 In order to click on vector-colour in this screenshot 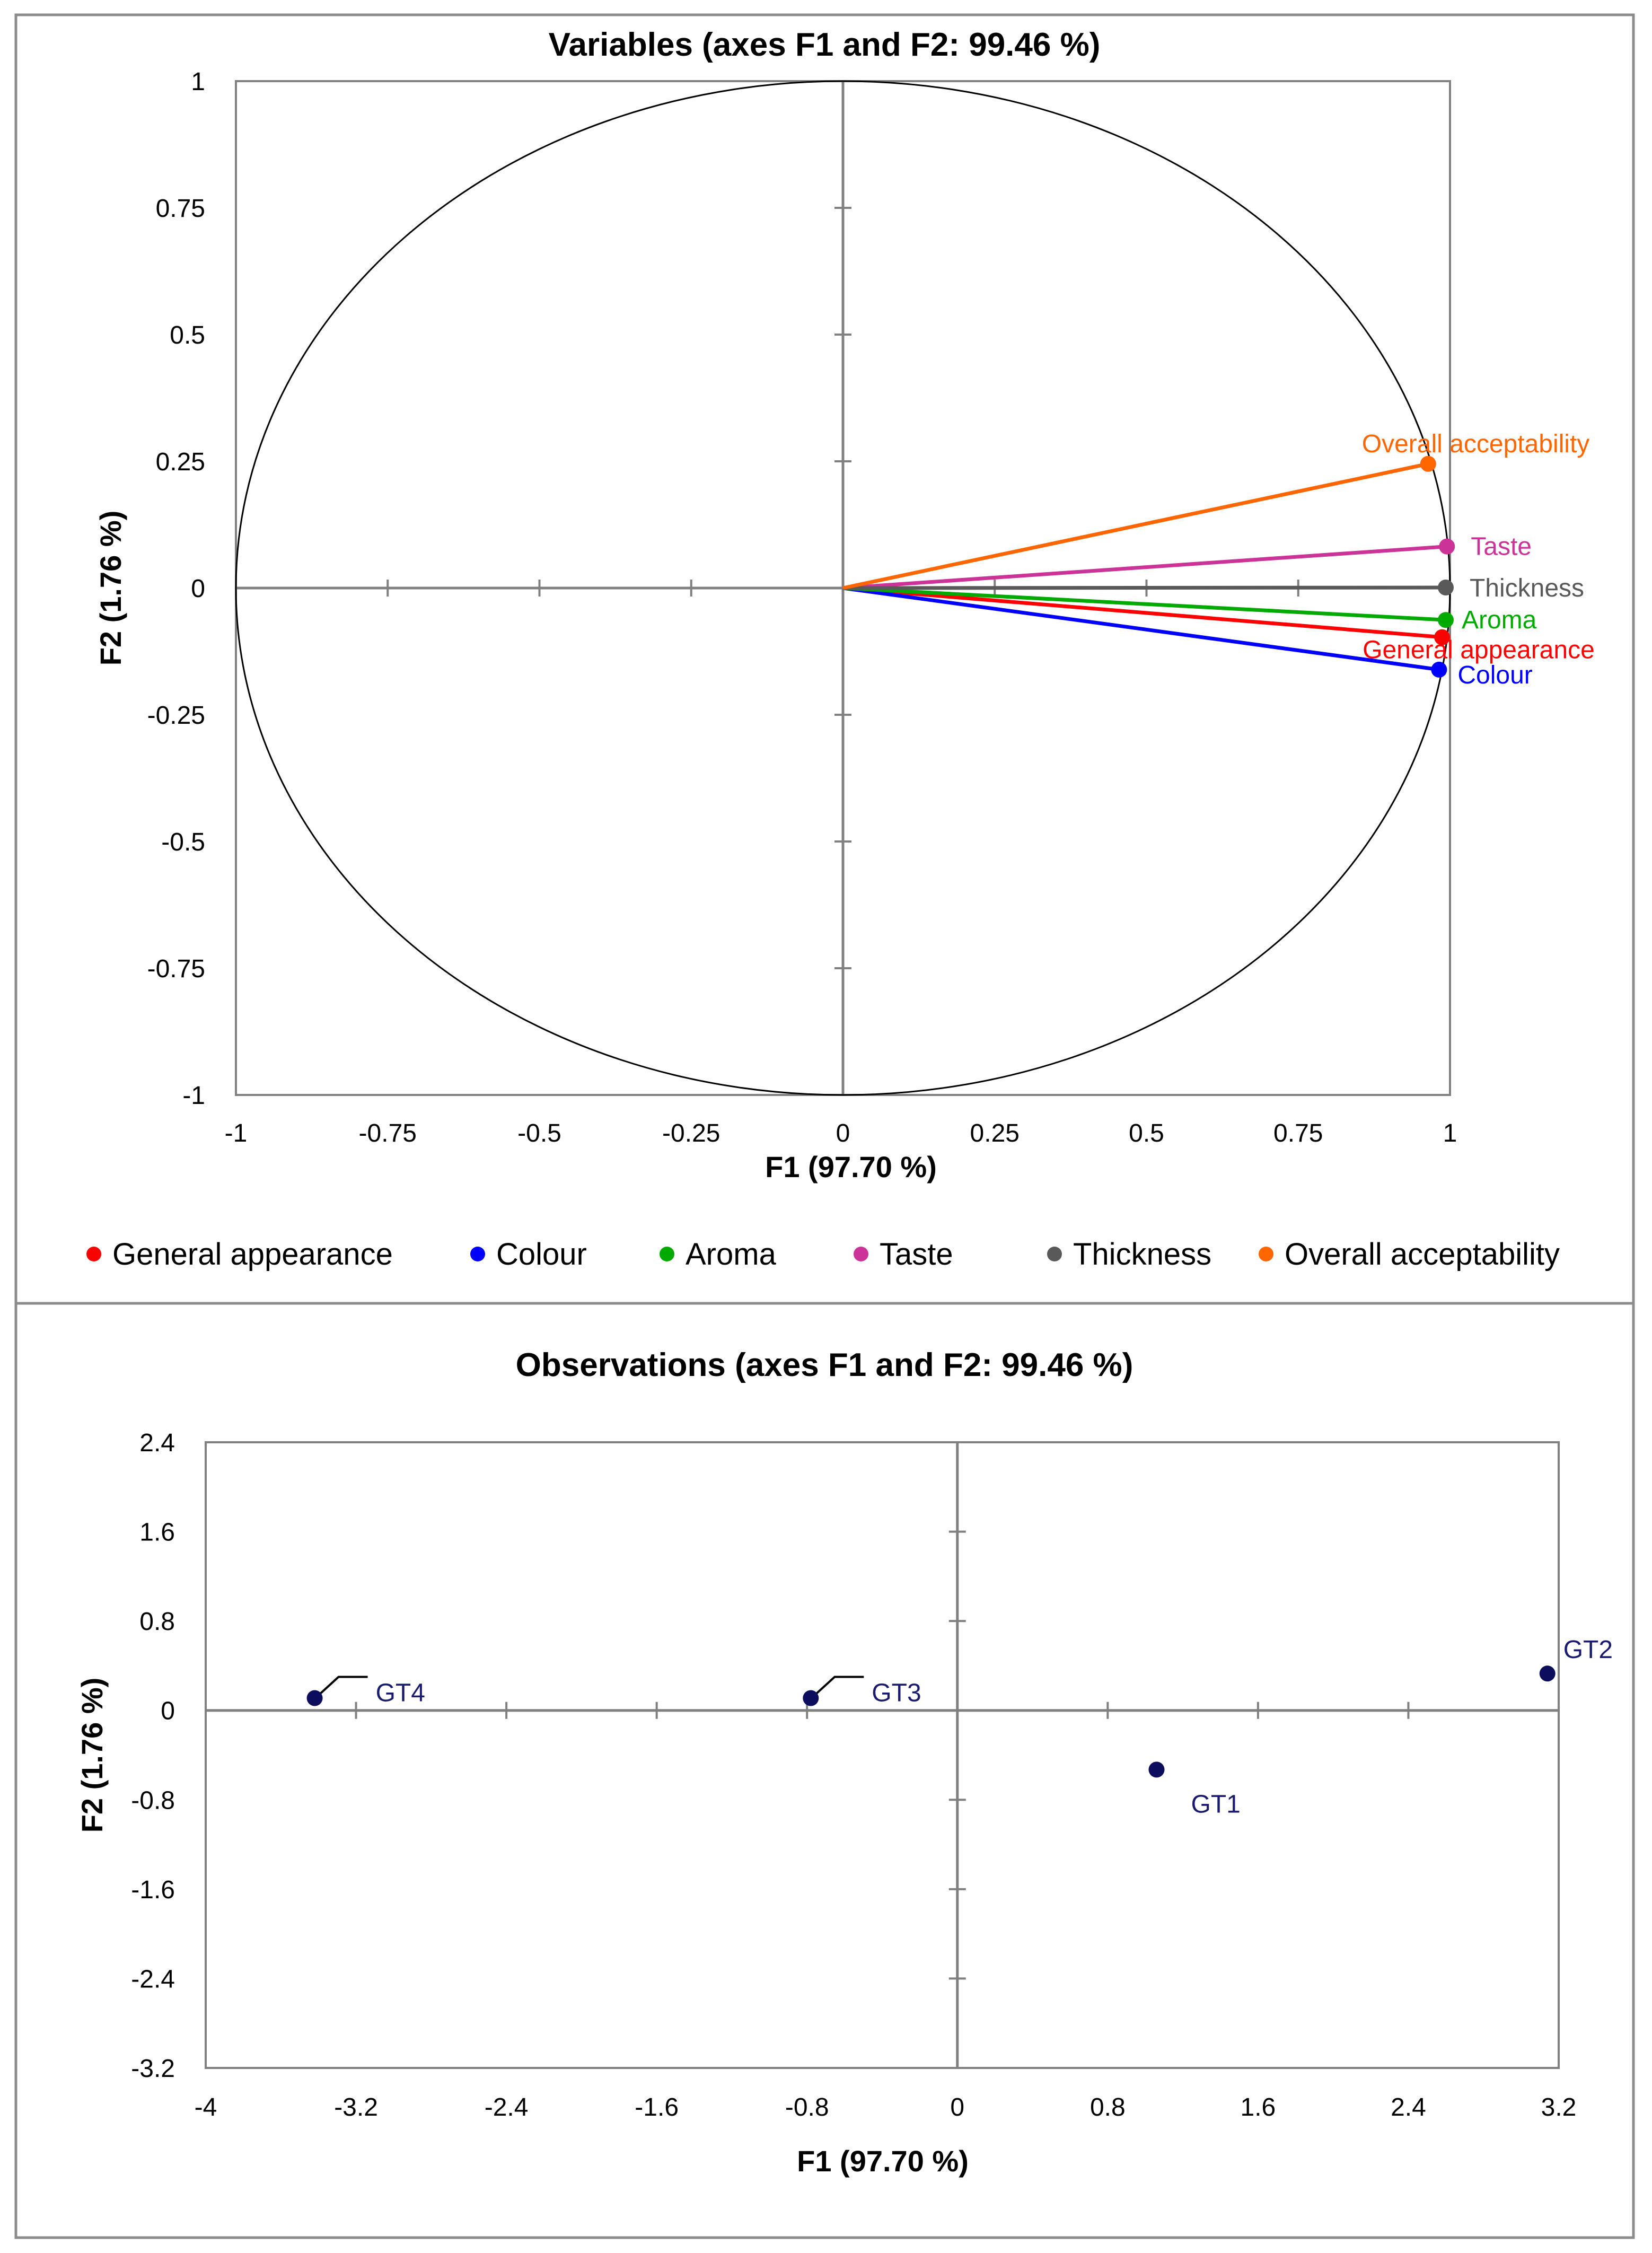, I will do `click(1140, 629)`.